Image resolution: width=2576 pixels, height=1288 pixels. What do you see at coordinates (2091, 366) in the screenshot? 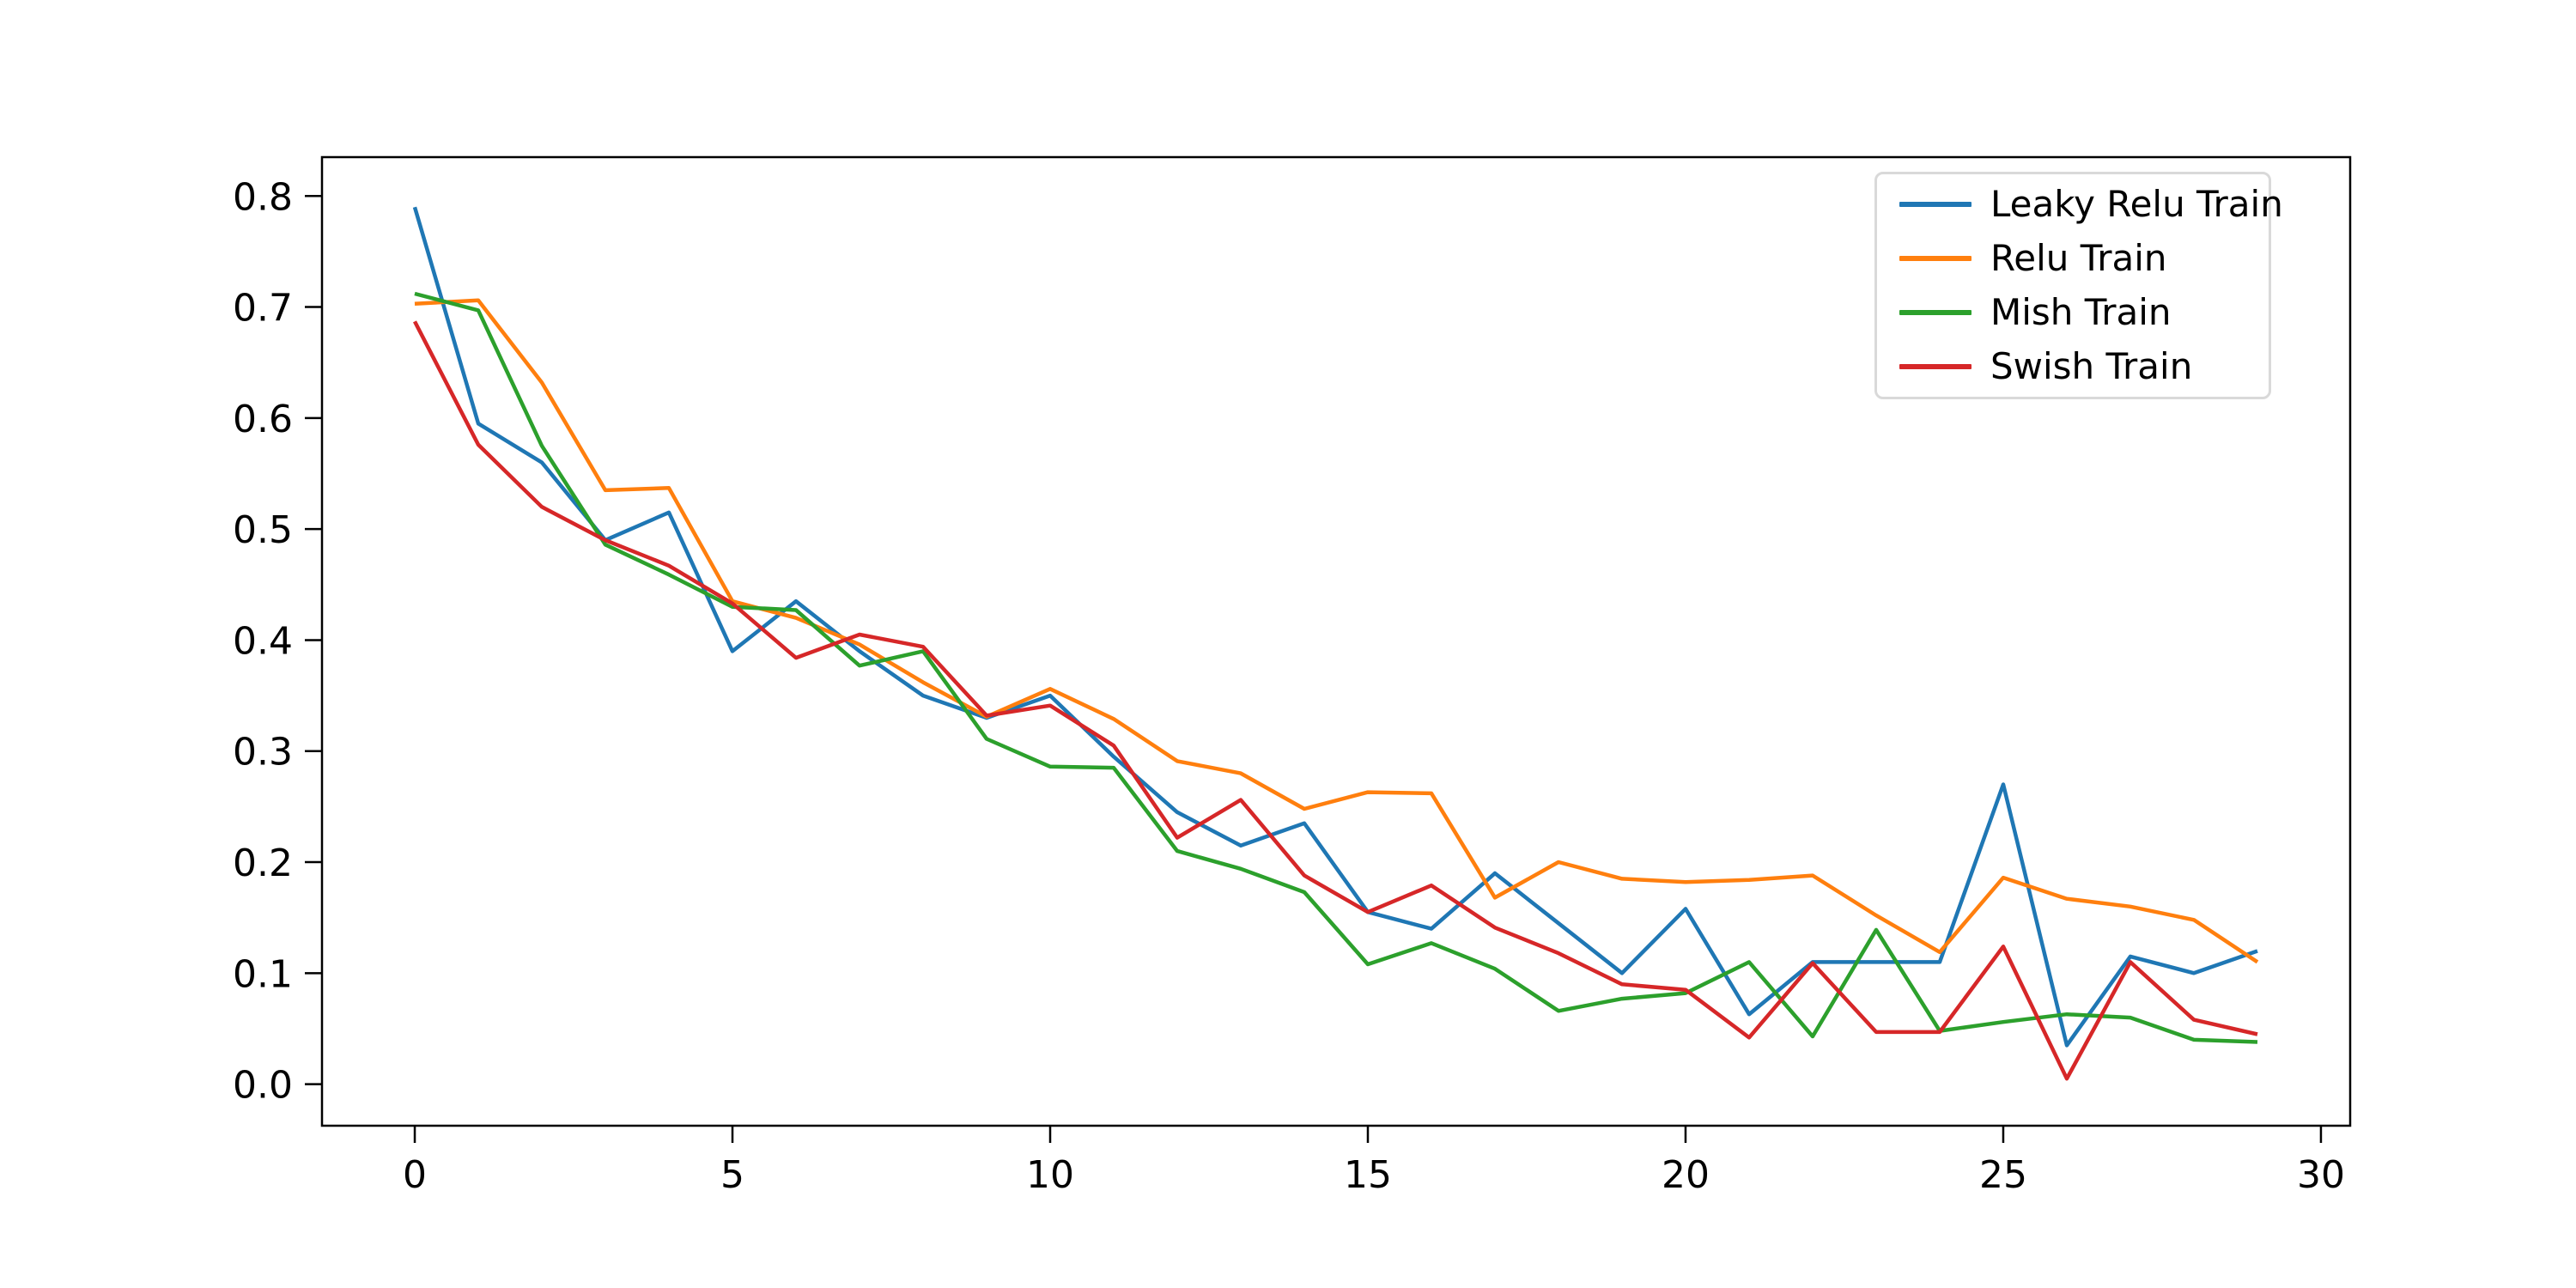
I see `legend-label: Swish Train` at bounding box center [2091, 366].